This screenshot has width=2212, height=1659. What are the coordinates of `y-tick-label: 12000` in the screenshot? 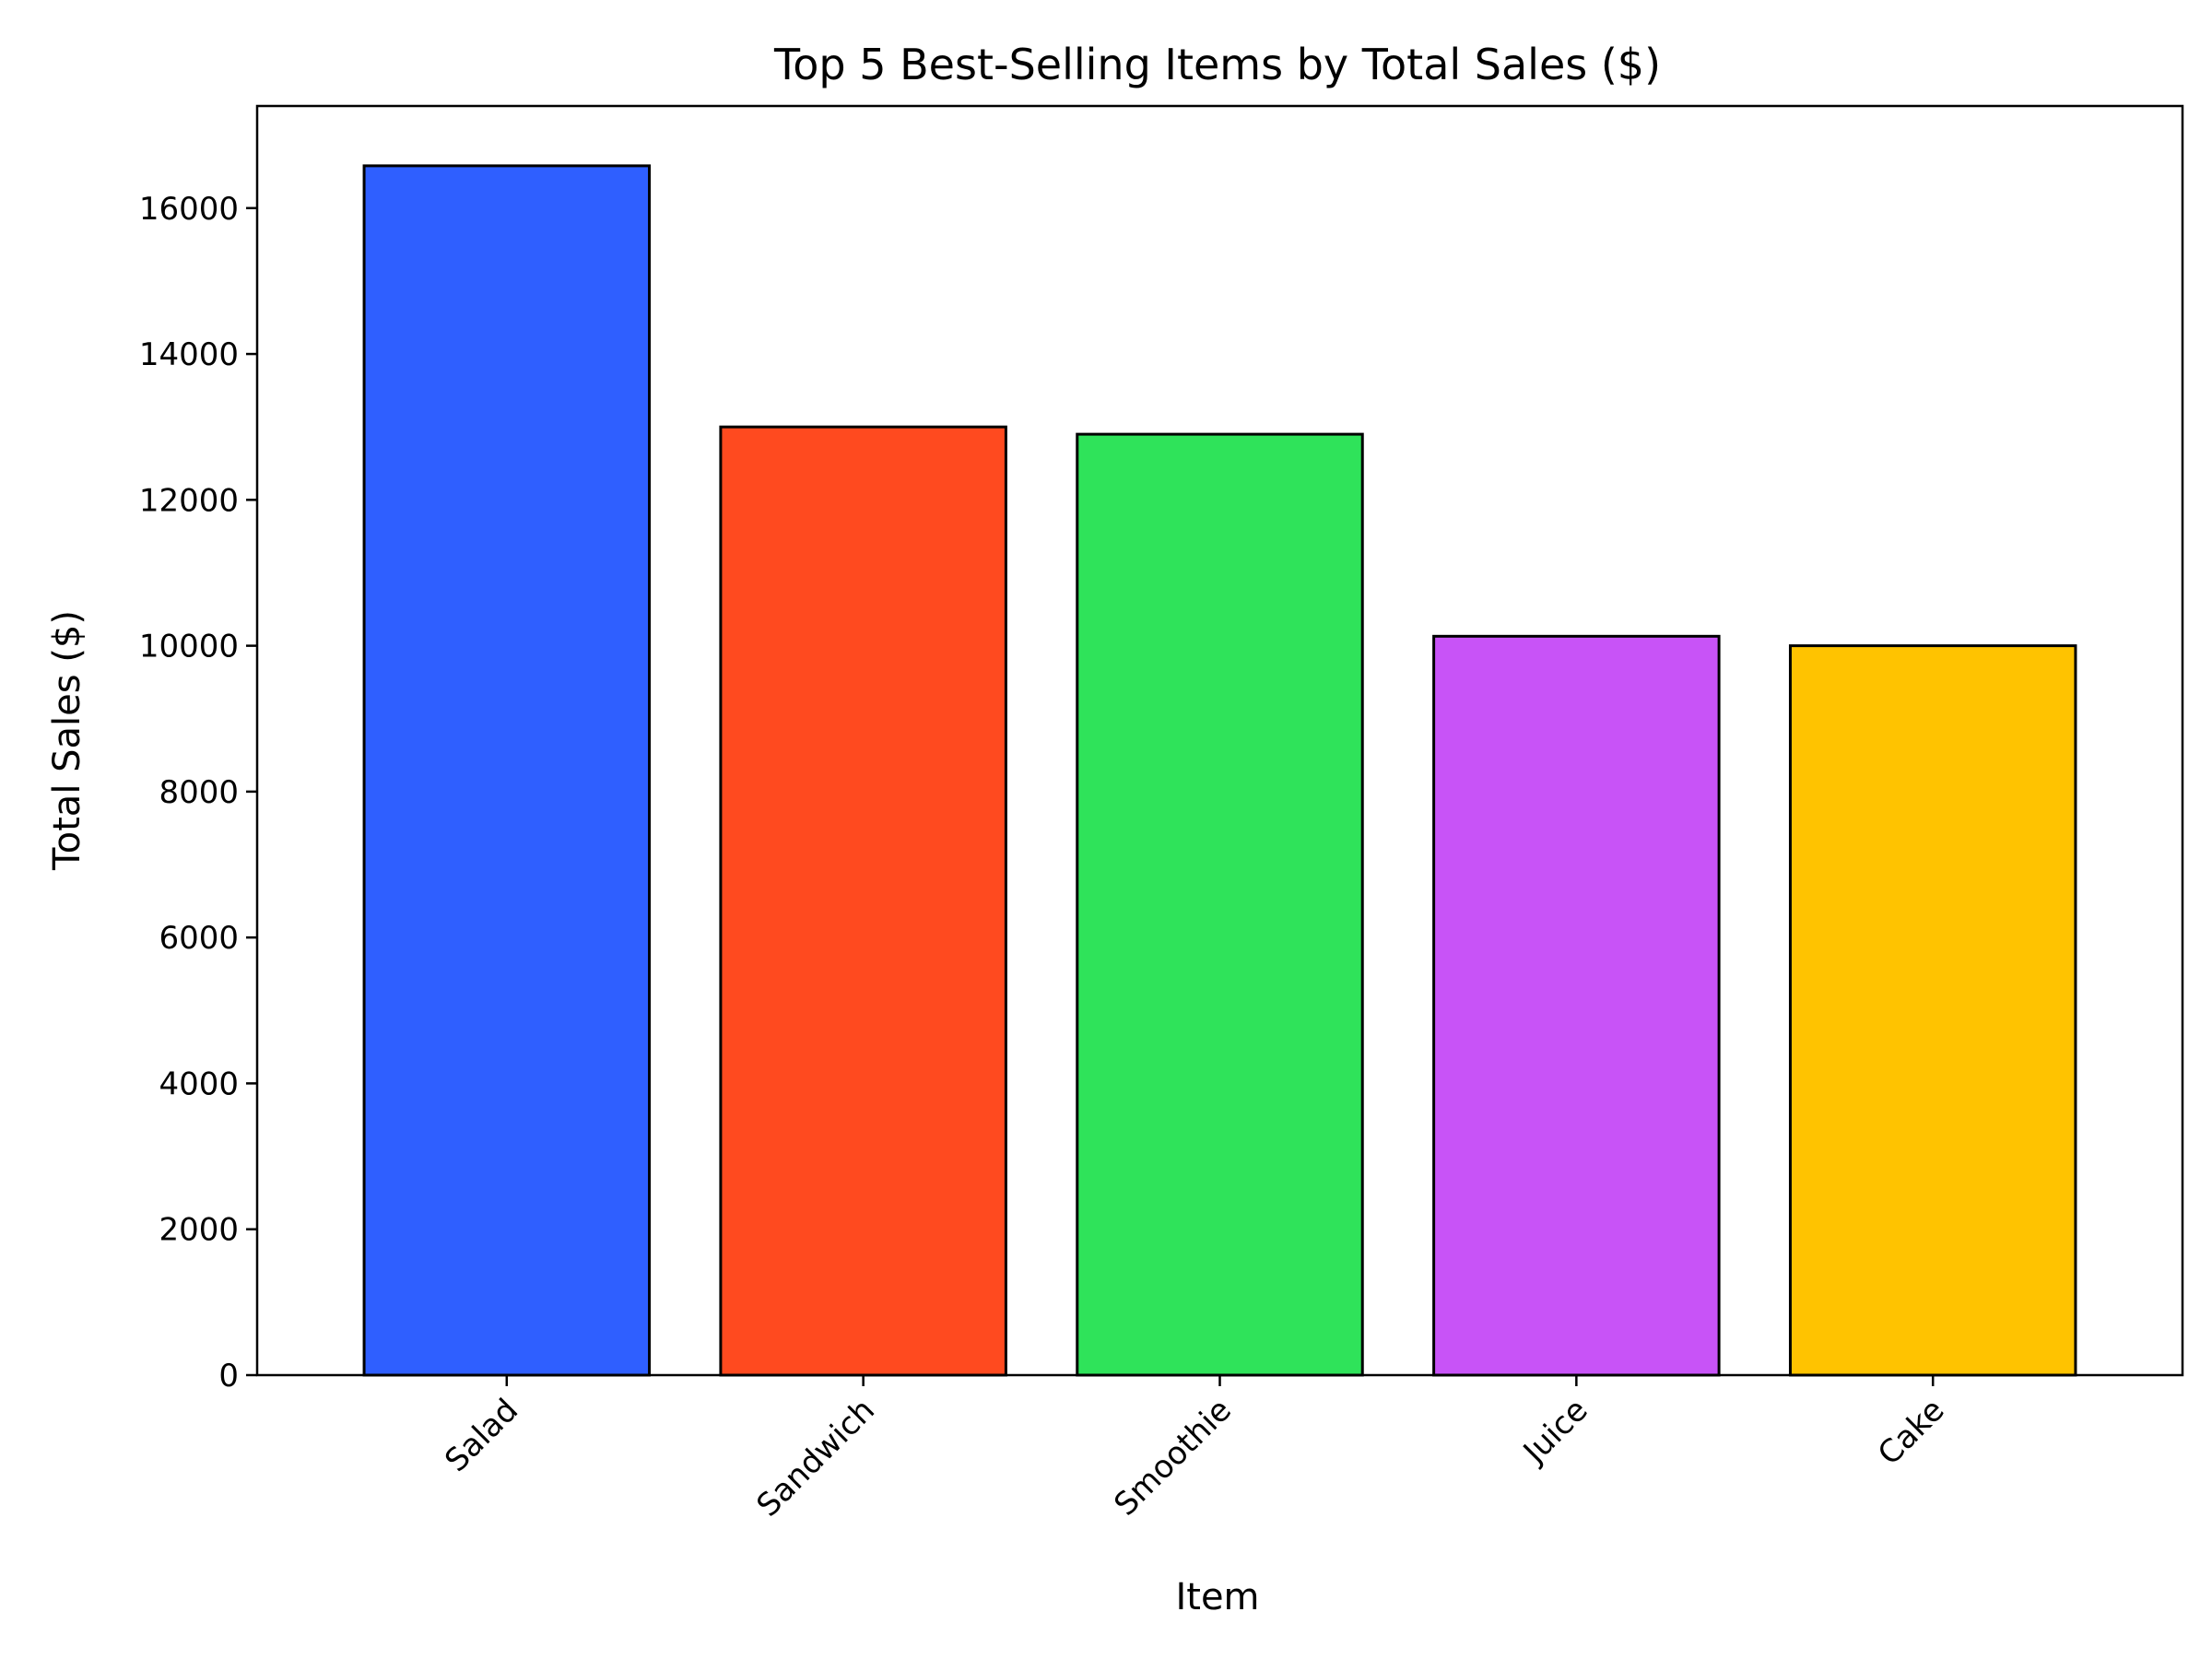 It's located at (189, 500).